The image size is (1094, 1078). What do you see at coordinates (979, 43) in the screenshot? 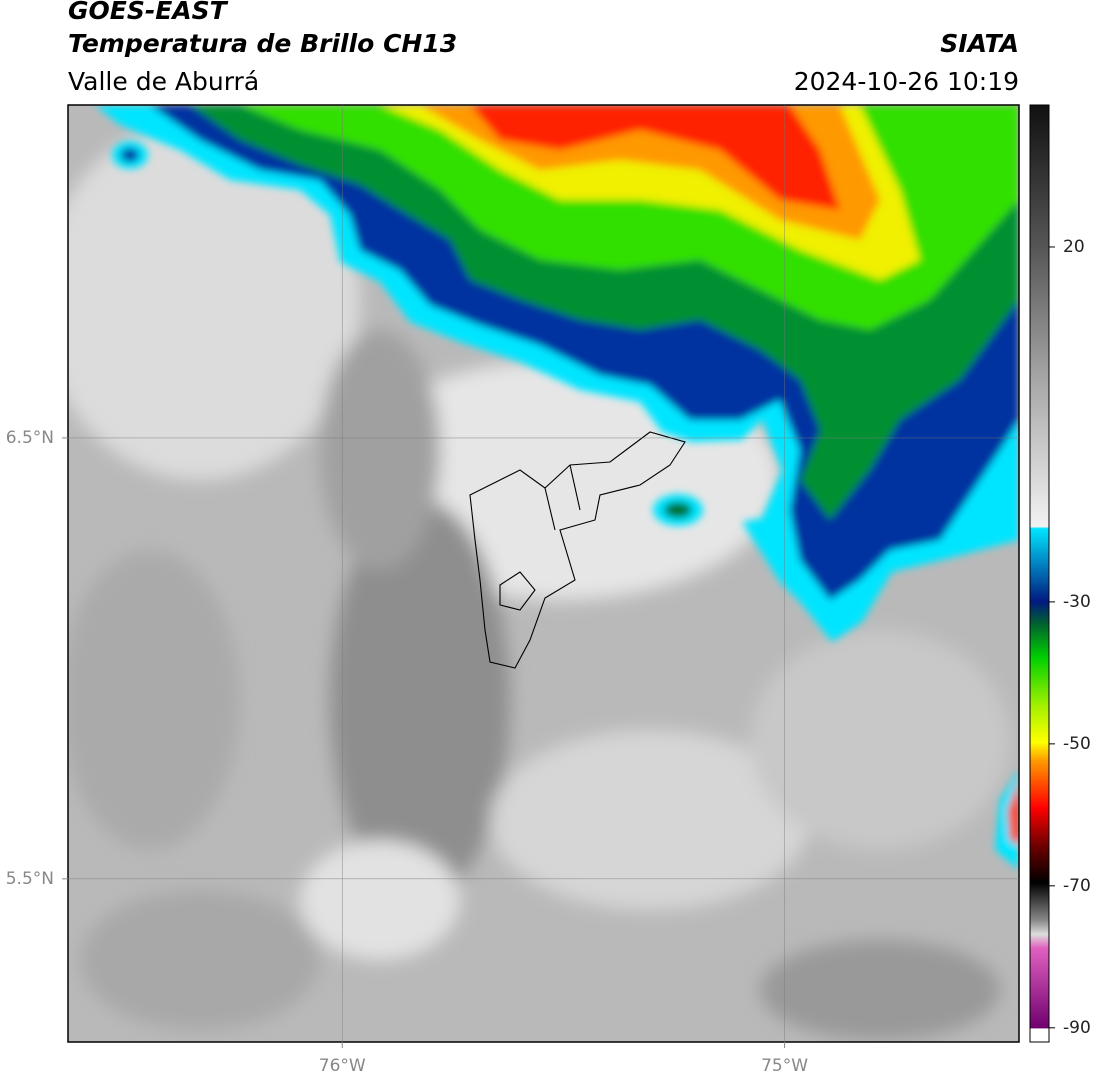
I see `source: SIATA` at bounding box center [979, 43].